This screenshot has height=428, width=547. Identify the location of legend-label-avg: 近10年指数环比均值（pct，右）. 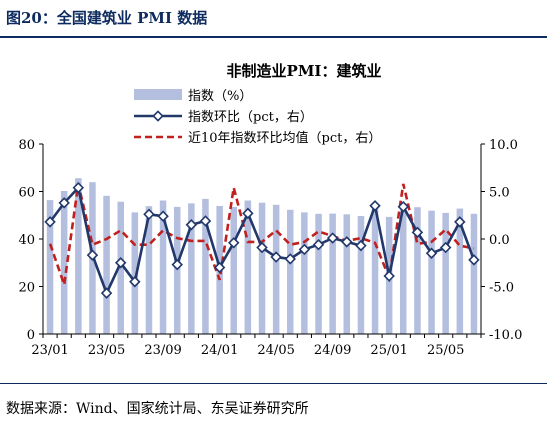
(284, 138).